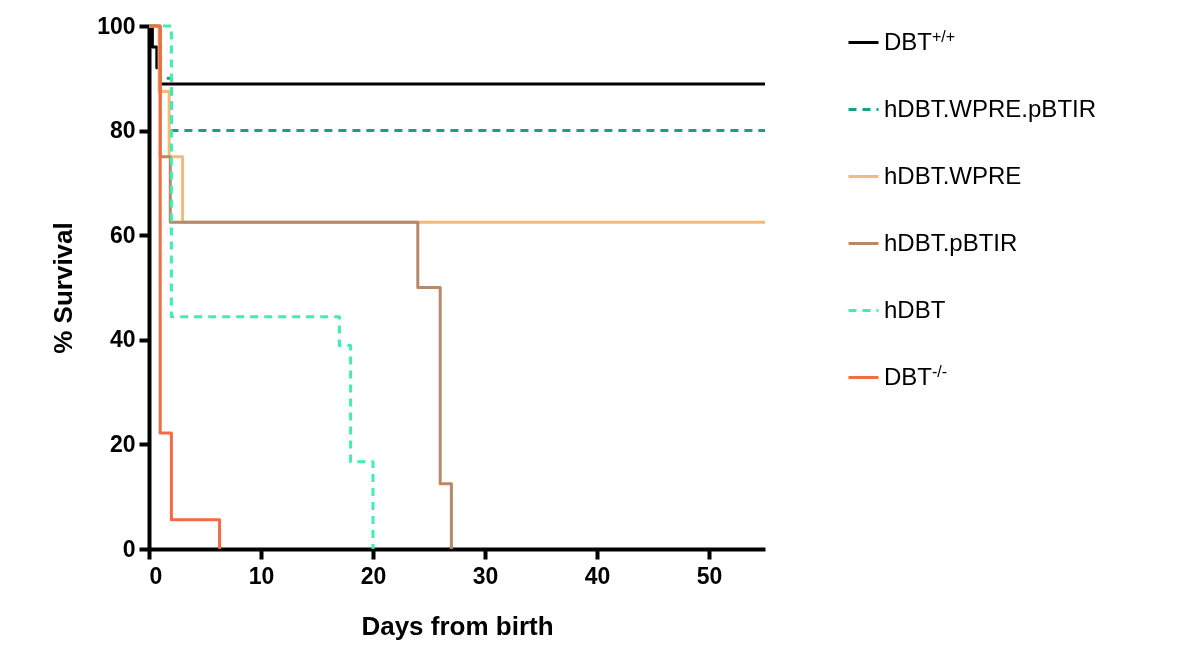  Describe the element at coordinates (457, 625) in the screenshot. I see `x-axis-title: Days from birth` at that location.